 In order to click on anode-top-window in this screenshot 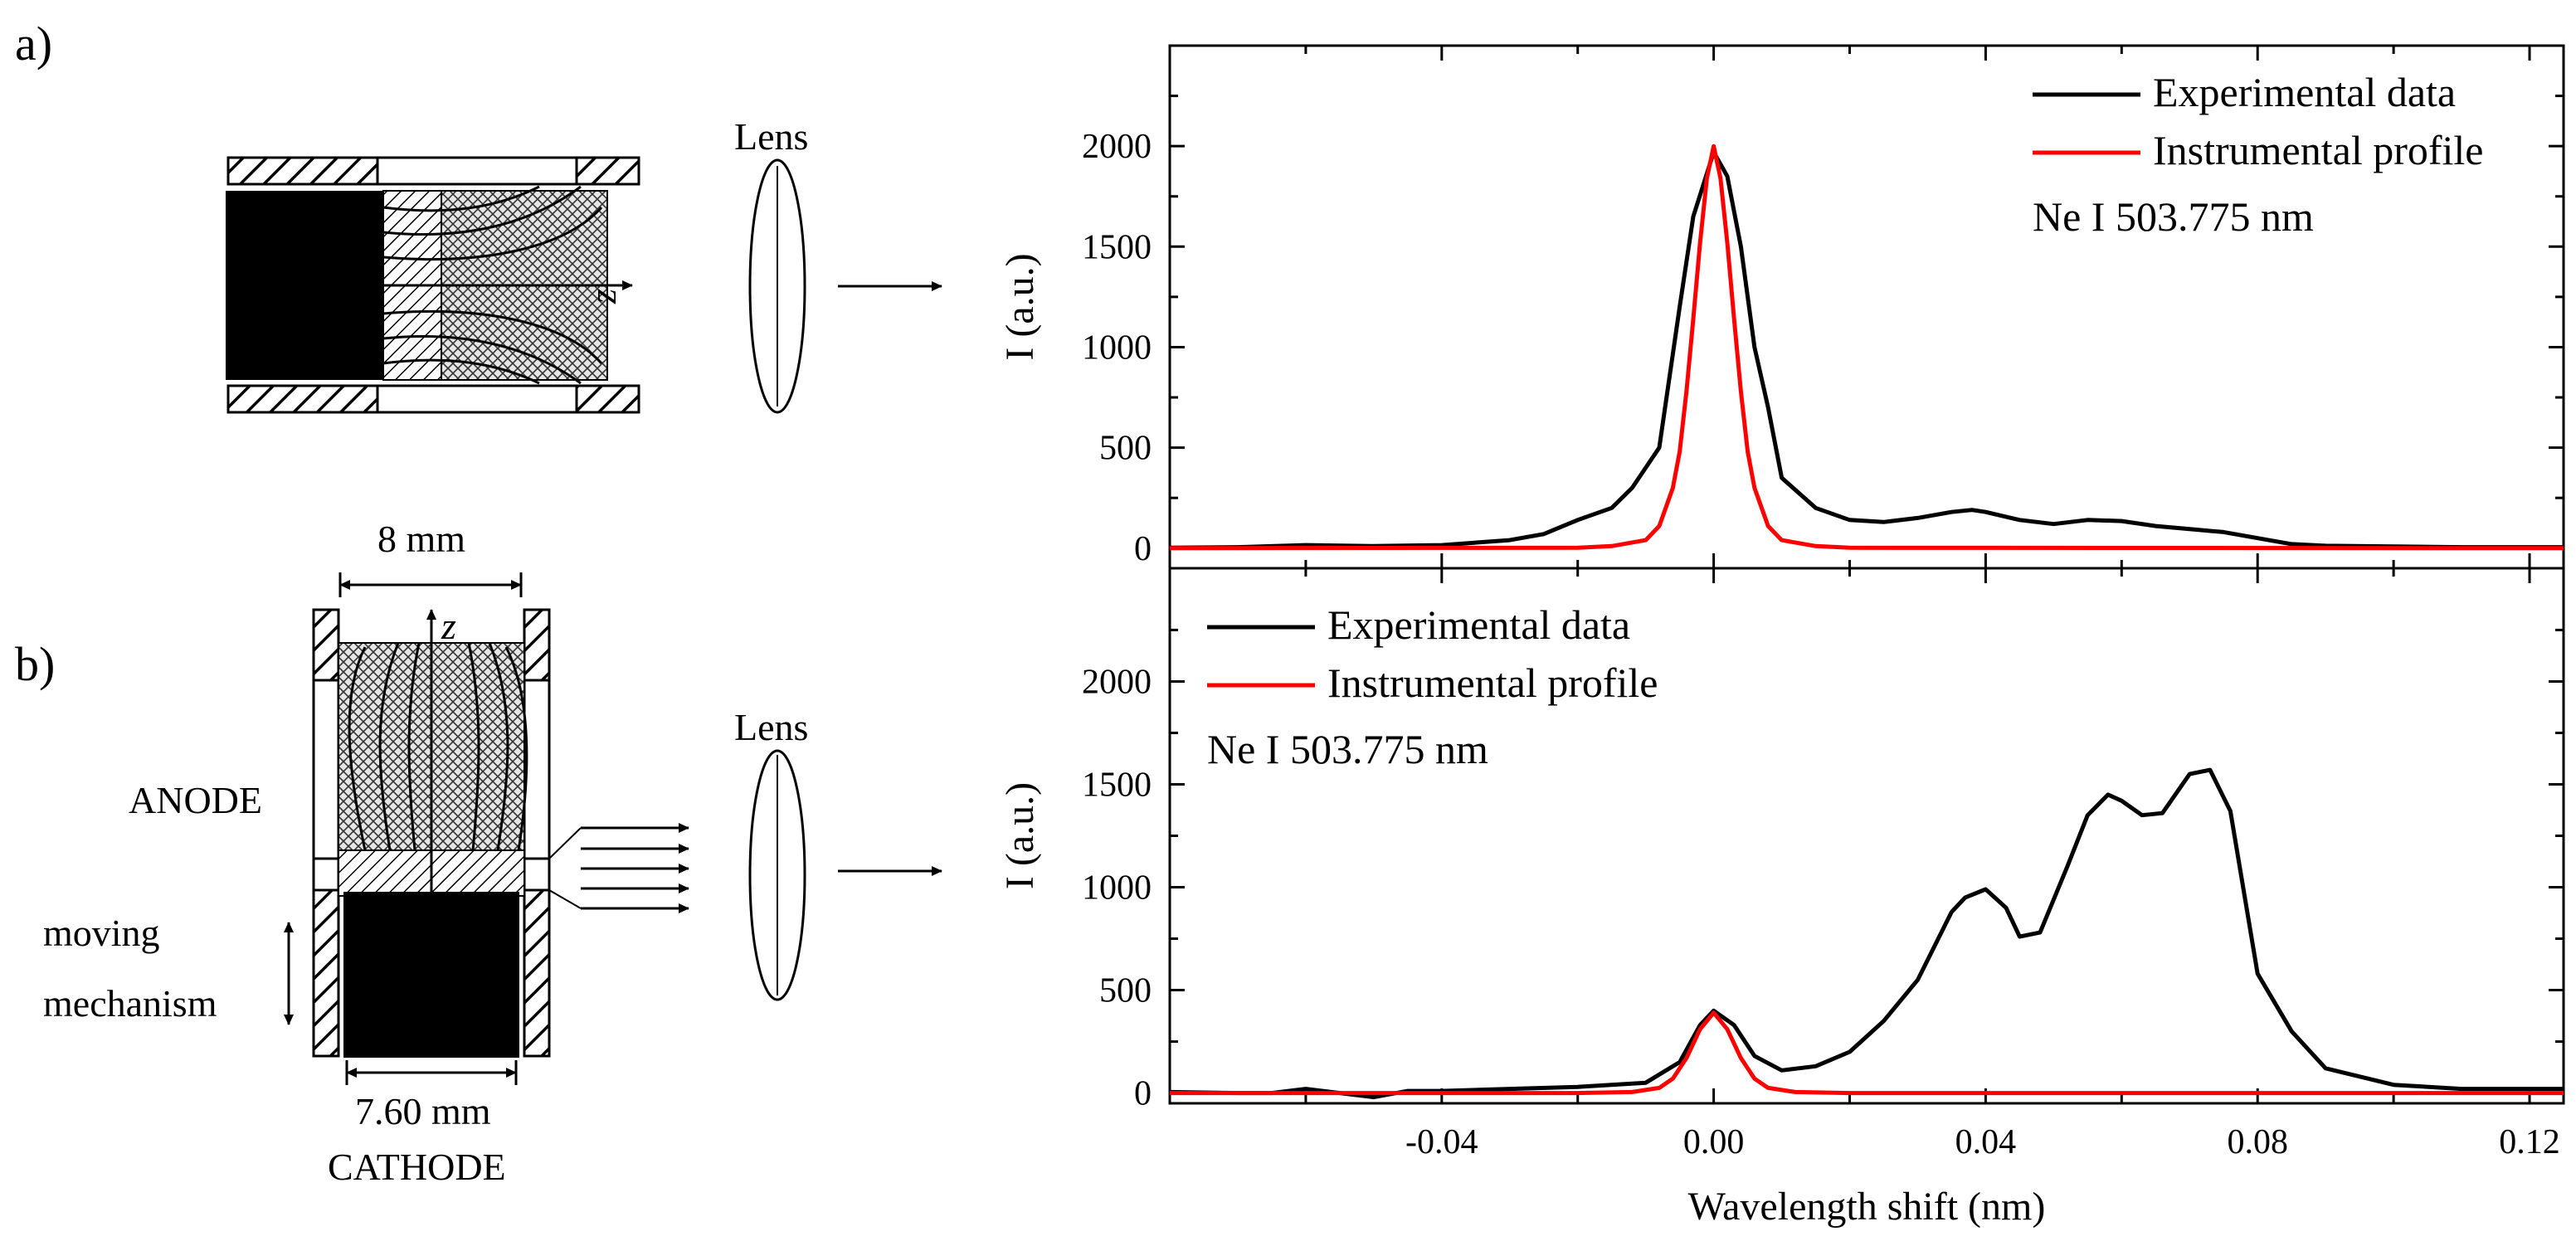, I will do `click(477, 171)`.